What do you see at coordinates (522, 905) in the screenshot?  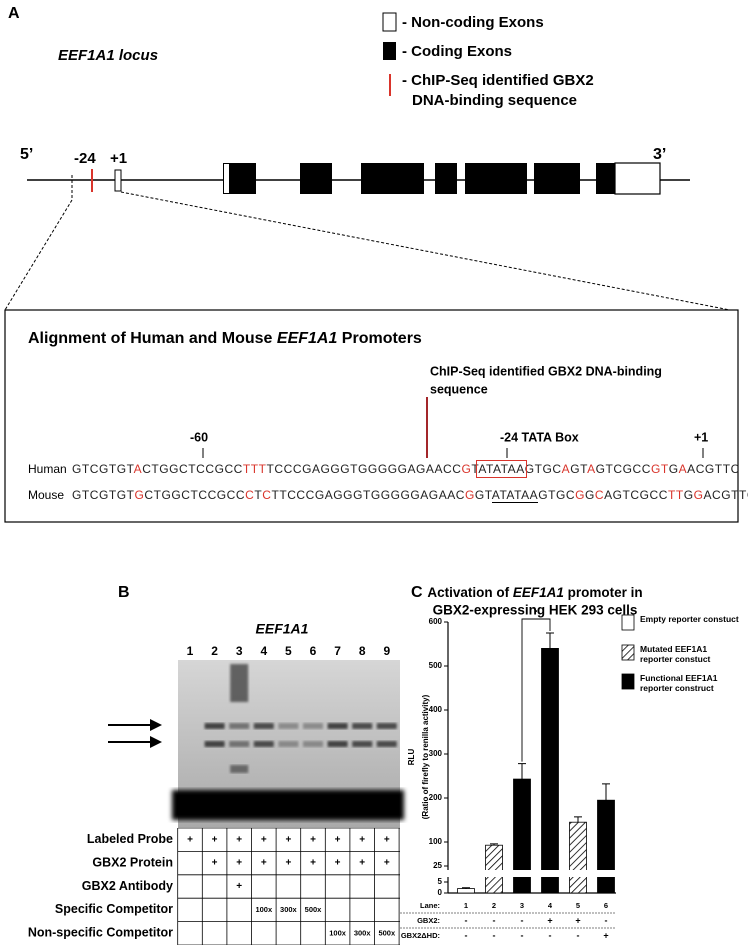 I see `x-tick-label: 3` at bounding box center [522, 905].